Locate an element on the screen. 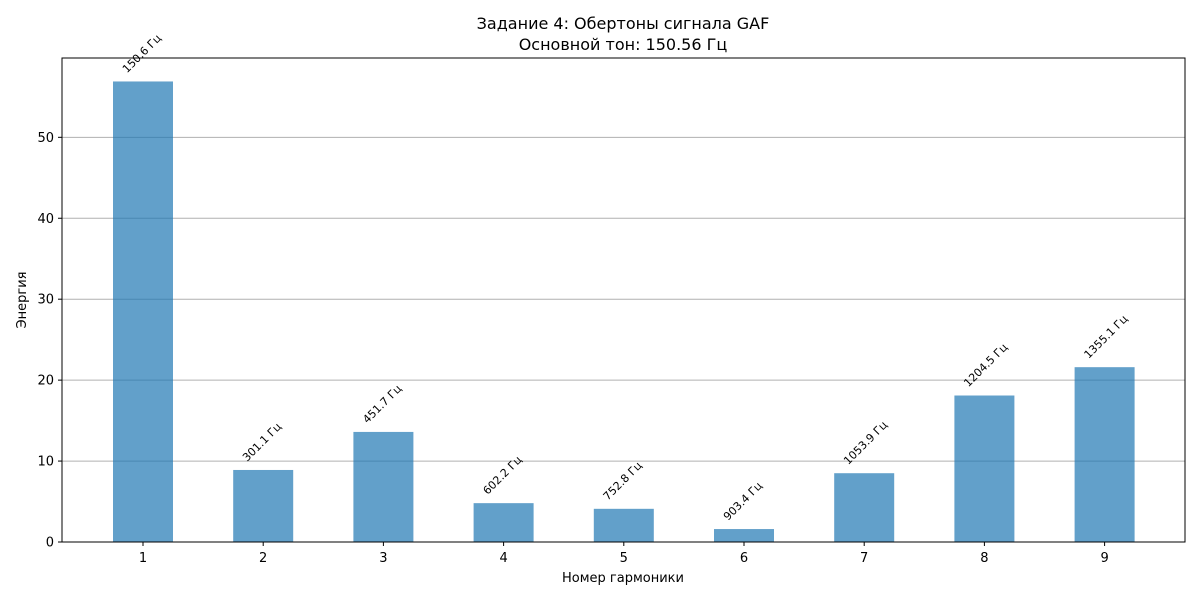 The width and height of the screenshot is (1200, 600). y-tick-label-1: 10 is located at coordinates (45, 462).